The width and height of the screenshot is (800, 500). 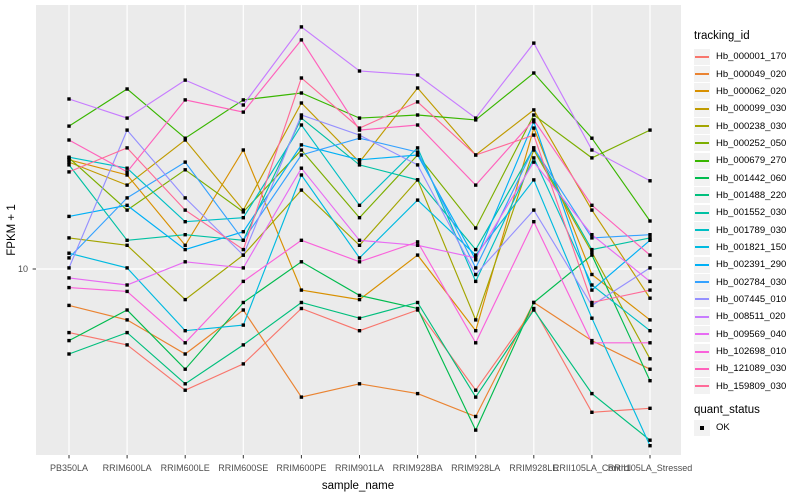 What do you see at coordinates (22, 269) in the screenshot?
I see `y-tick-label: 10` at bounding box center [22, 269].